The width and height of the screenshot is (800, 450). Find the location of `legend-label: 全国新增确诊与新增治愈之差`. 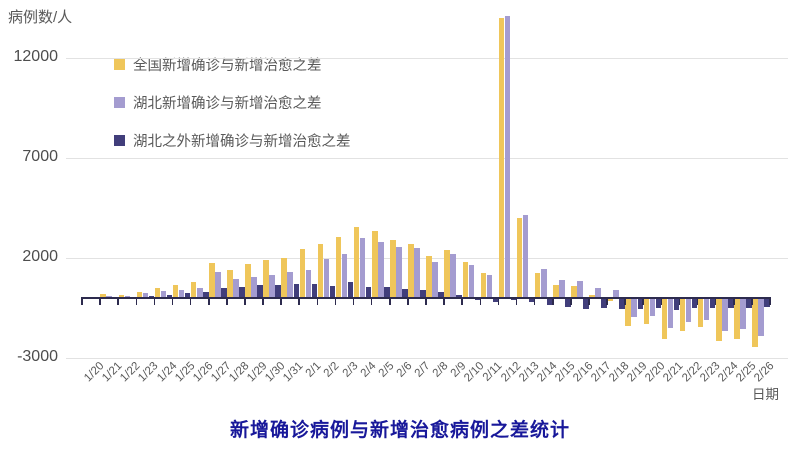

legend-label: 全国新增确诊与新增治愈之差 is located at coordinates (227, 65).